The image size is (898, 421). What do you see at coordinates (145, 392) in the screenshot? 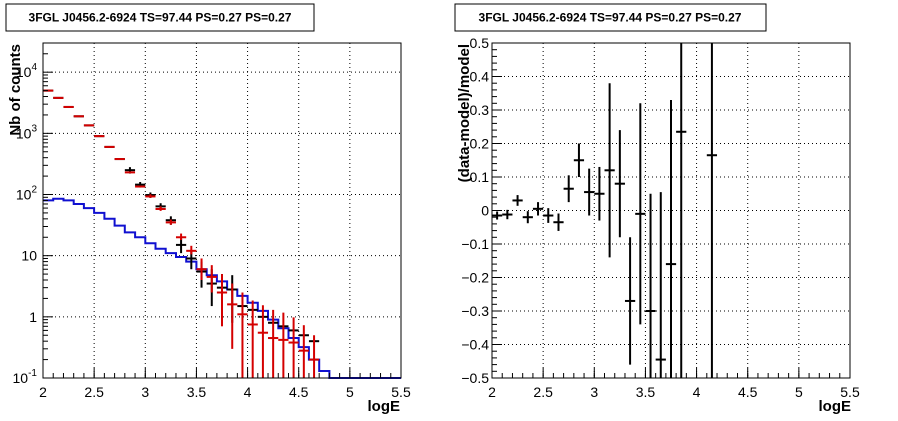
I see `left-x-tick-label: 3` at bounding box center [145, 392].